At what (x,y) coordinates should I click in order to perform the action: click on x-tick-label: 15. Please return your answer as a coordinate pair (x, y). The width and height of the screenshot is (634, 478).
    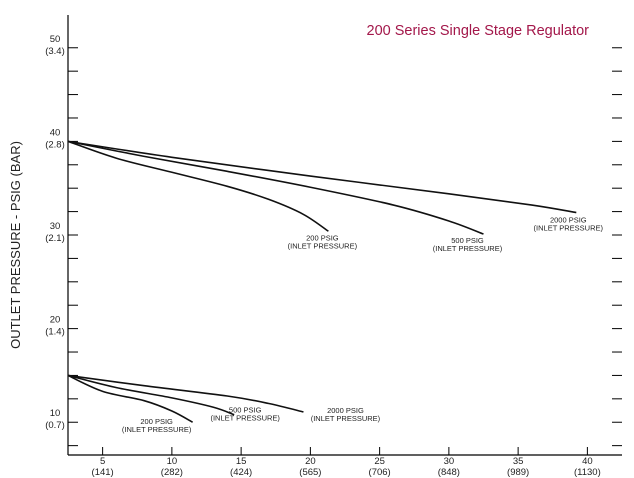
    Looking at the image, I should click on (241, 461).